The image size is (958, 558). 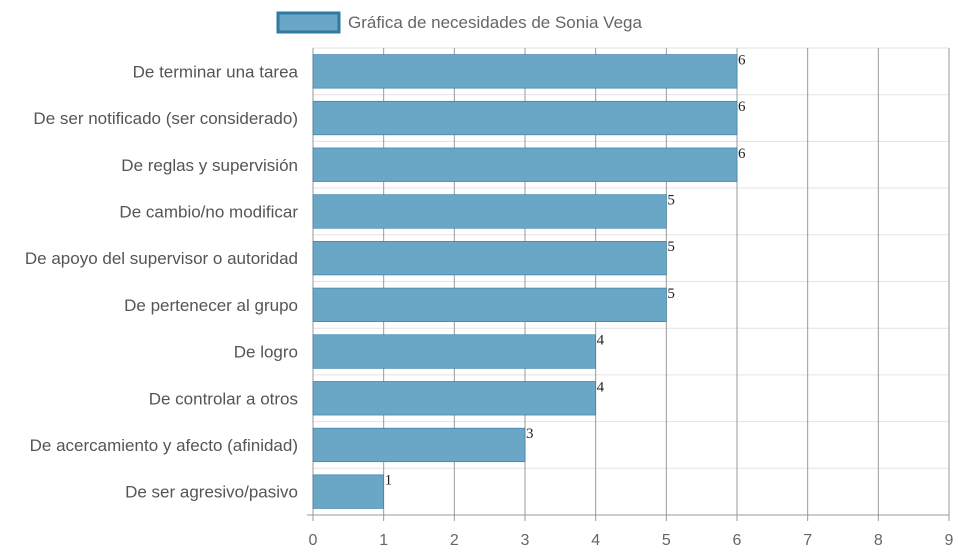 I want to click on x-tick-label: 0, so click(x=313, y=540).